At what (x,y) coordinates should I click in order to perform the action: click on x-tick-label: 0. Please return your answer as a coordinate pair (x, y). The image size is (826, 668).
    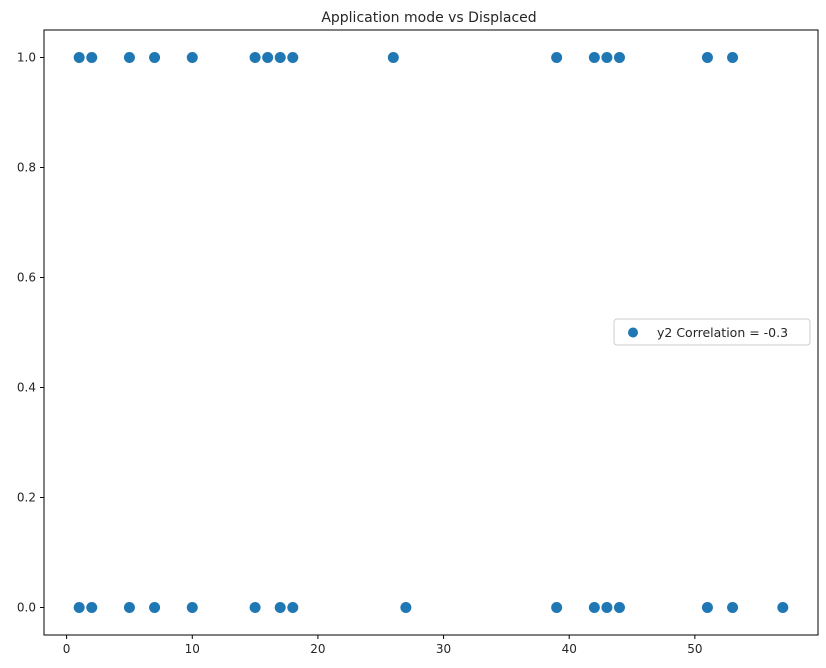
    Looking at the image, I should click on (67, 649).